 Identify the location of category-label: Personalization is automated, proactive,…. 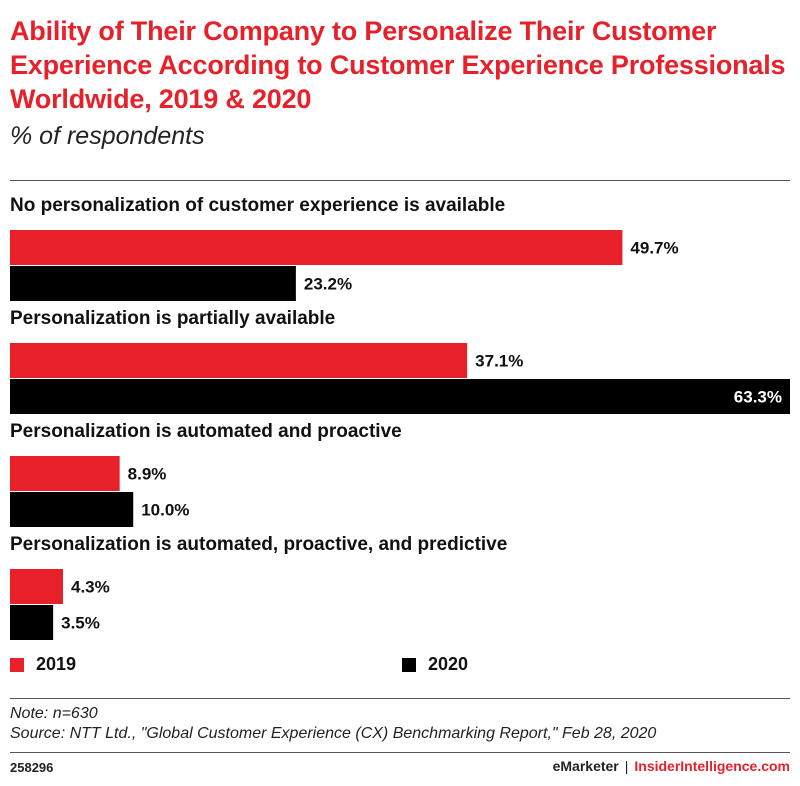
(258, 544).